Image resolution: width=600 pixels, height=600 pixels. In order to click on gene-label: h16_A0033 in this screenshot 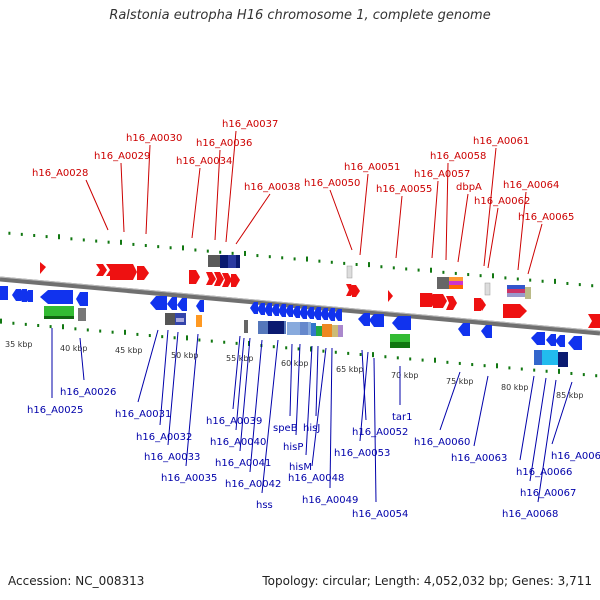, I will do `click(172, 457)`.